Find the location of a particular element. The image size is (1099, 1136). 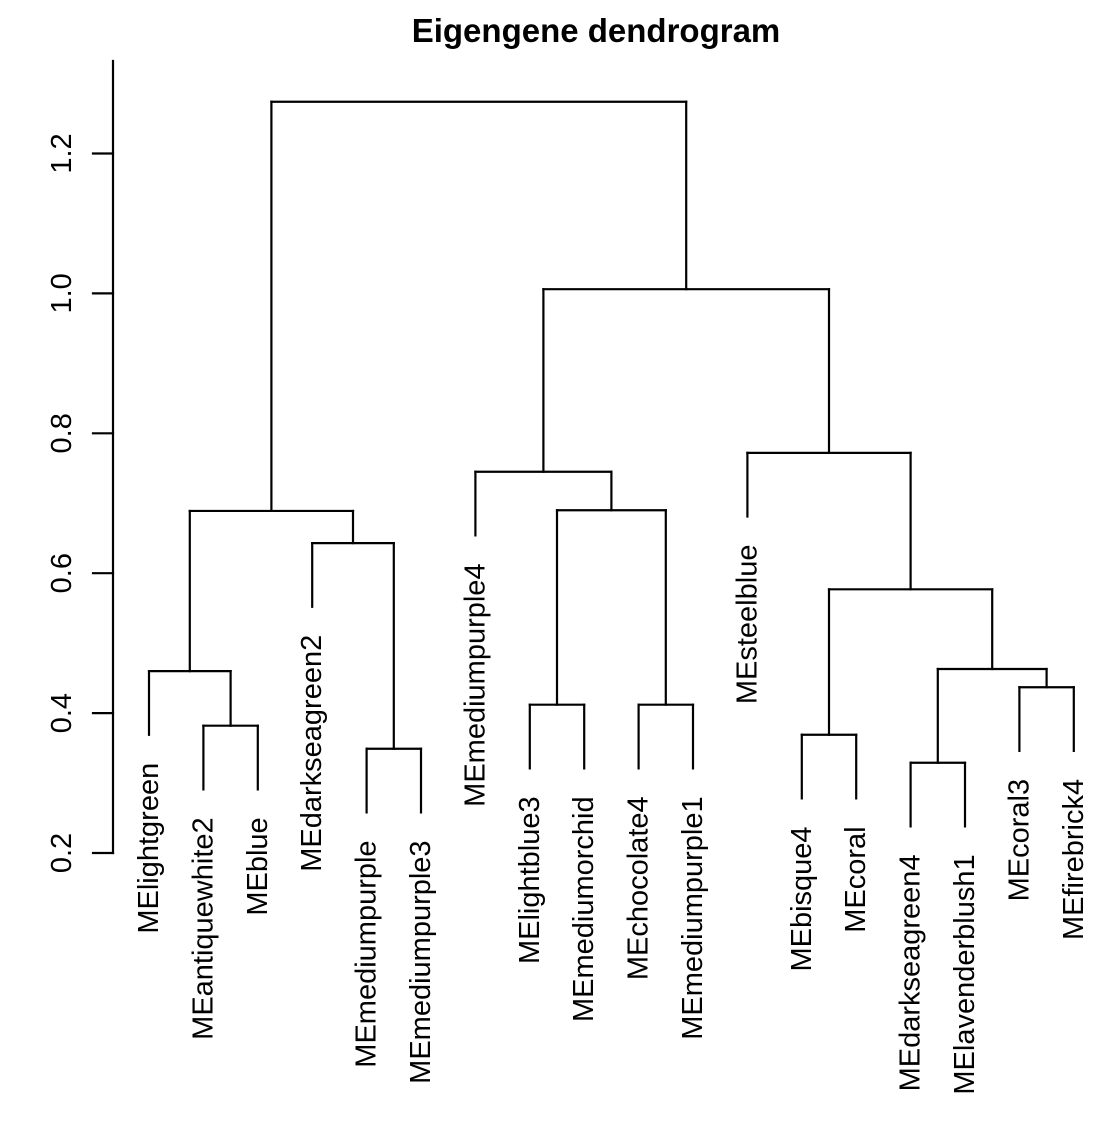

leaf-label: MEfirebrick4 is located at coordinates (1074, 859).